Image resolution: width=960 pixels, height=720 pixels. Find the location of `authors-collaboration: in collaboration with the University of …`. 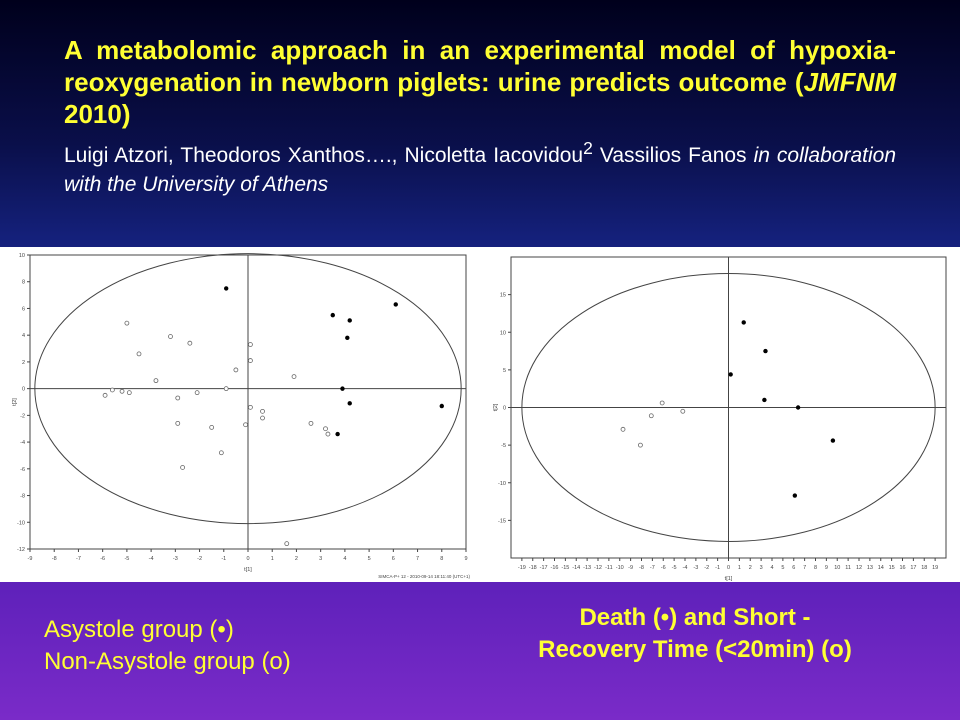

authors-collaboration: in collaboration with the University of … is located at coordinates (480, 170).